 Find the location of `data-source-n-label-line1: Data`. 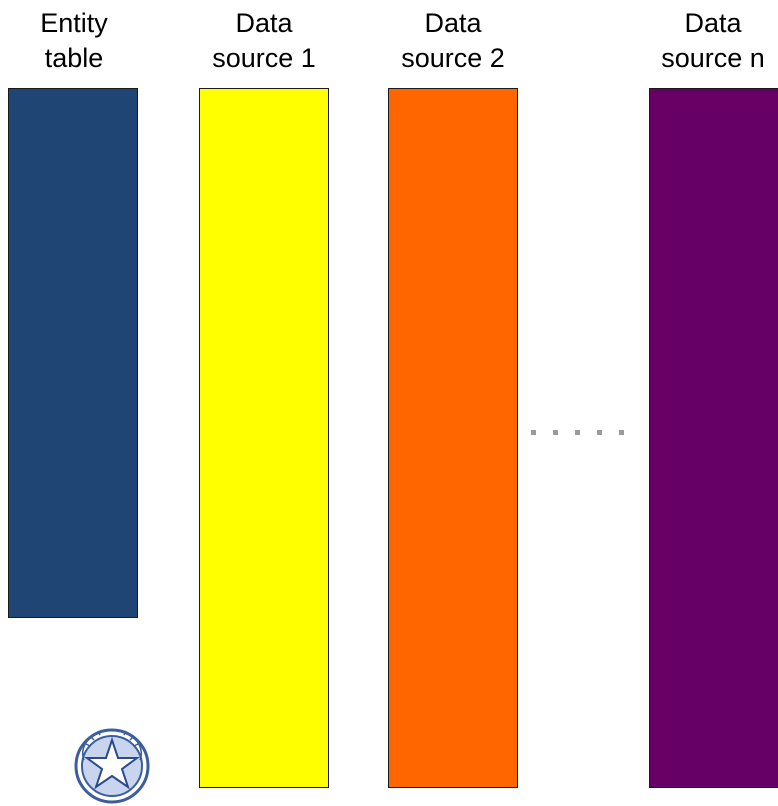

data-source-n-label-line1: Data is located at coordinates (713, 23).